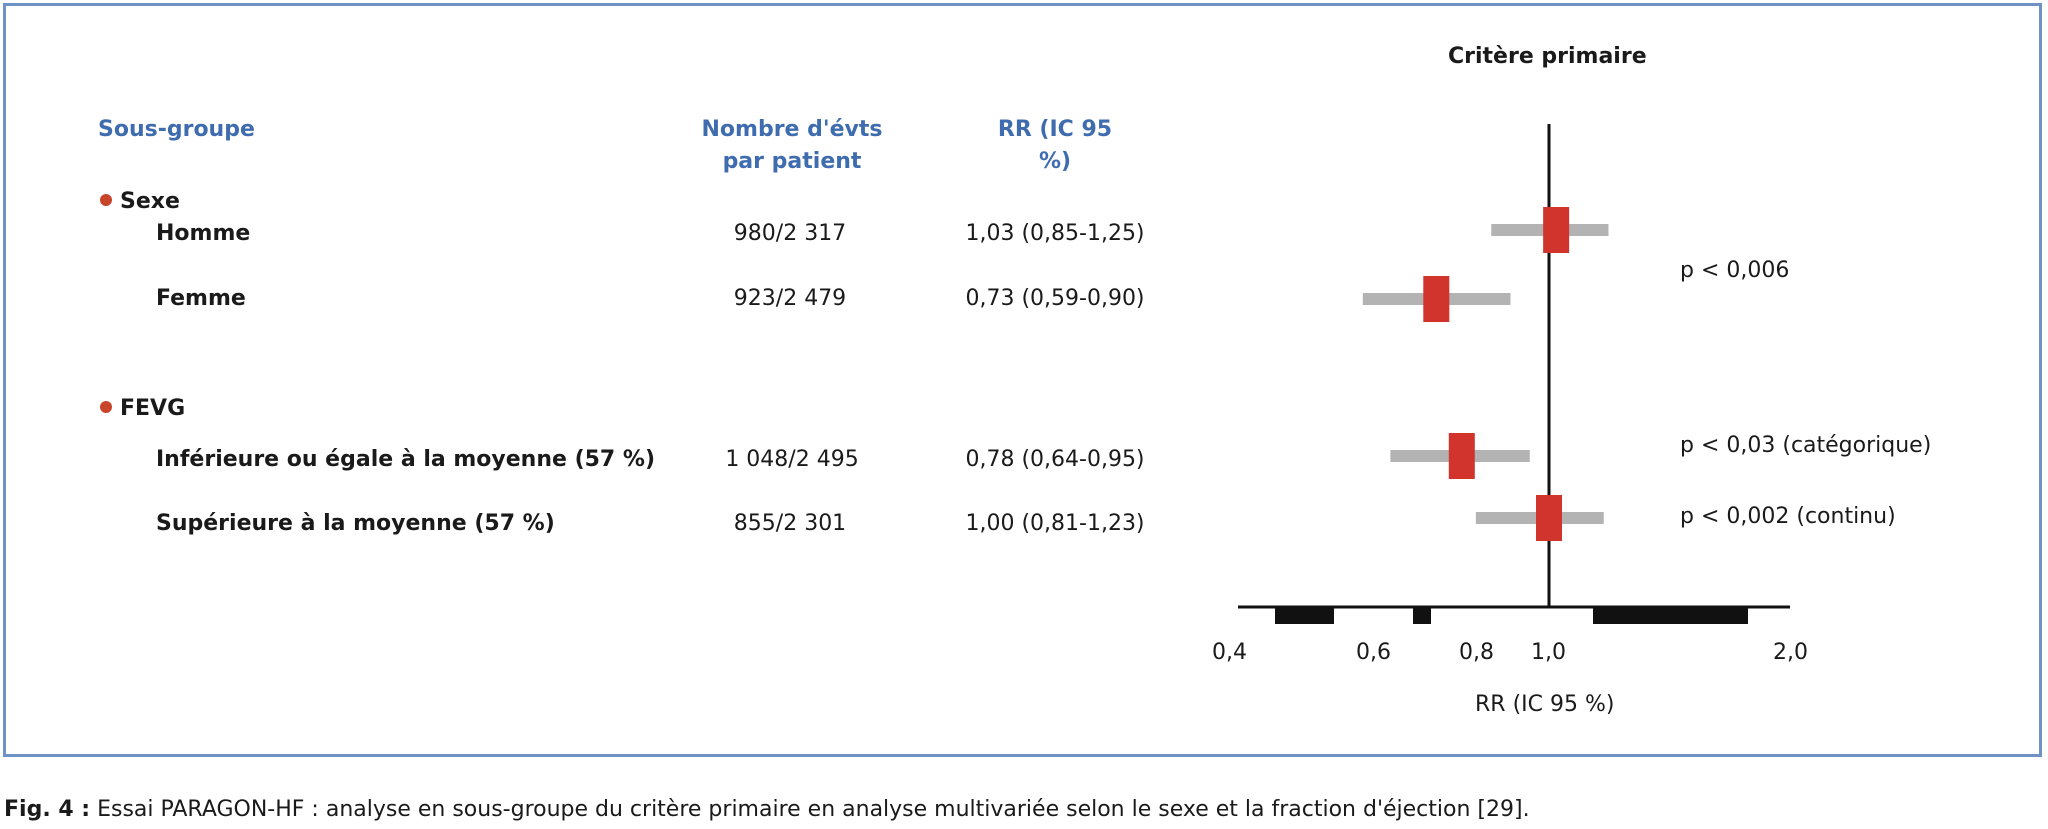 The image size is (2048, 829). Describe the element at coordinates (792, 145) in the screenshot. I see `header-events: Nombre d'évts par patient` at that location.